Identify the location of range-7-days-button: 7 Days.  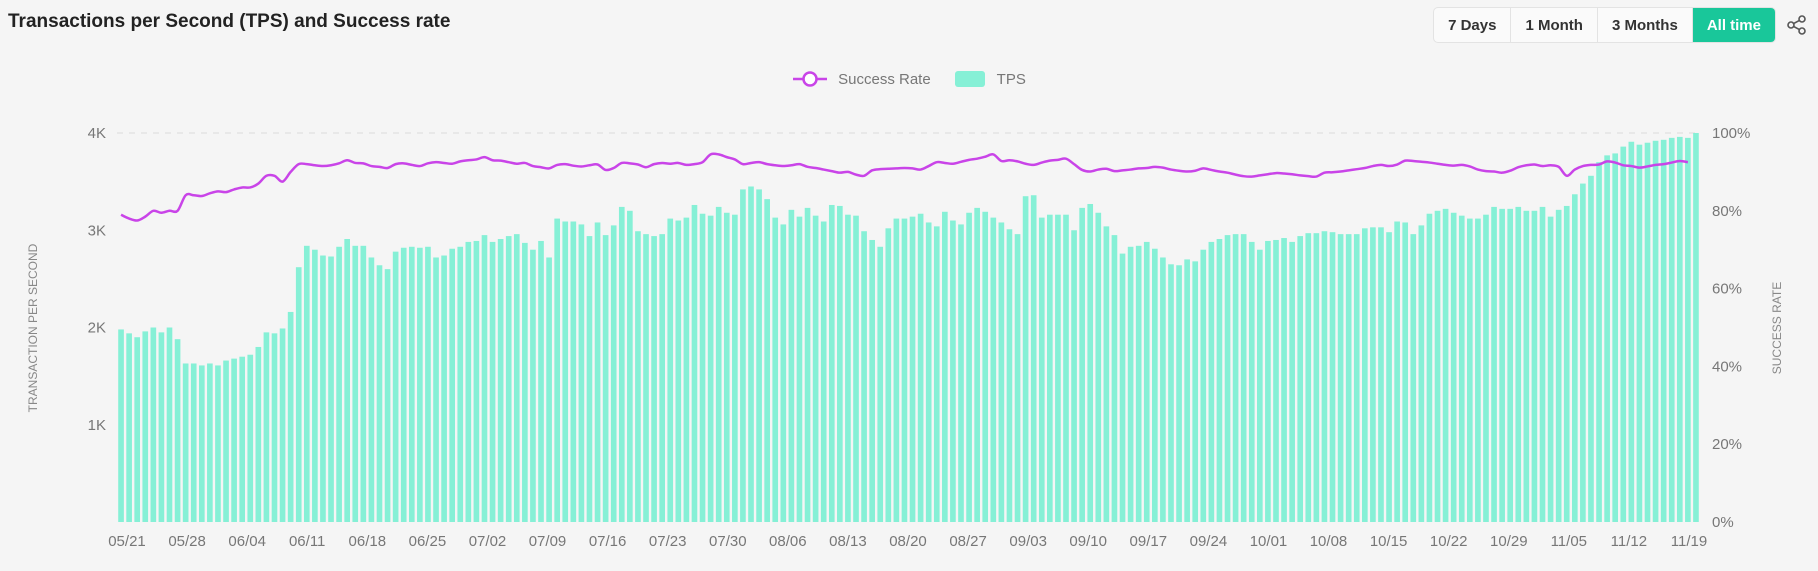
(1473, 25).